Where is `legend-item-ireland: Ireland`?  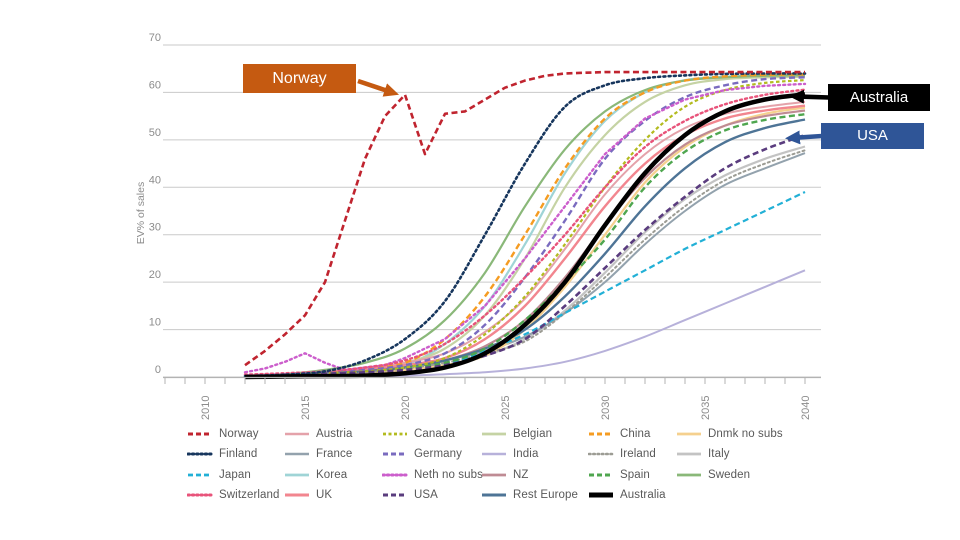 legend-item-ireland: Ireland is located at coordinates (632, 454).